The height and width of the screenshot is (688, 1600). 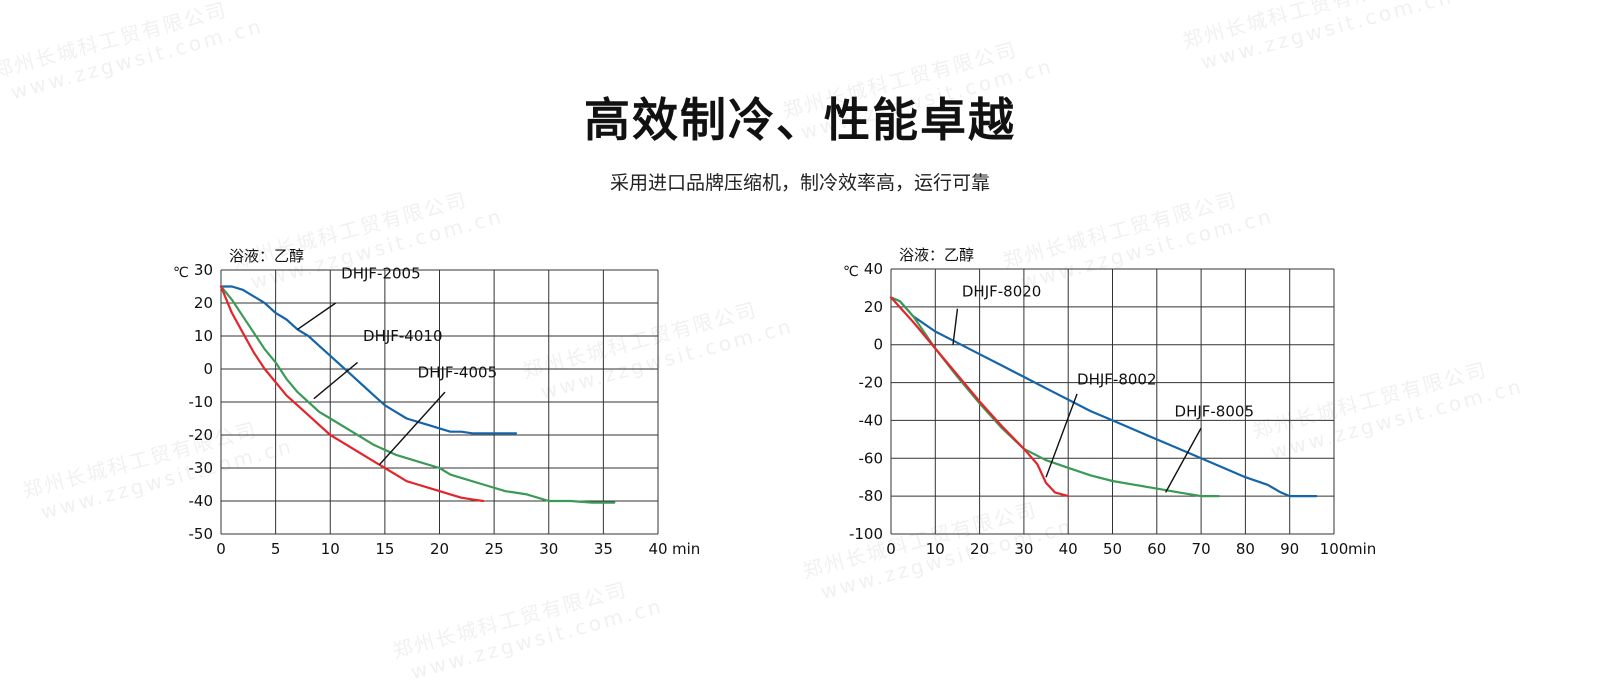 I want to click on x-tick-label: 5, so click(x=276, y=549).